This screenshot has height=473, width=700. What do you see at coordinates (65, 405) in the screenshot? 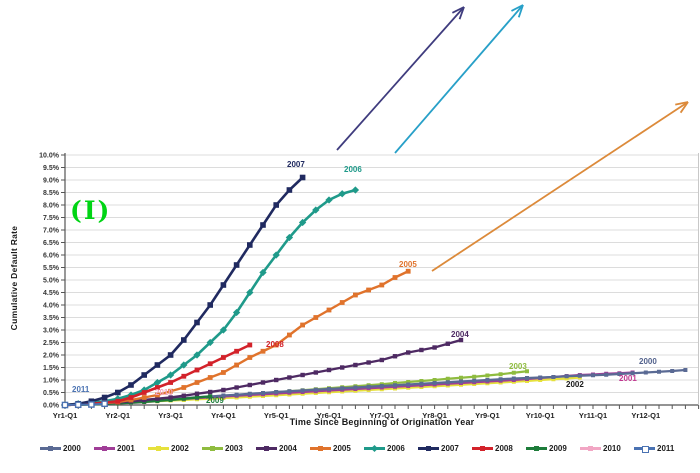
I see `series-marker-2011` at bounding box center [65, 405].